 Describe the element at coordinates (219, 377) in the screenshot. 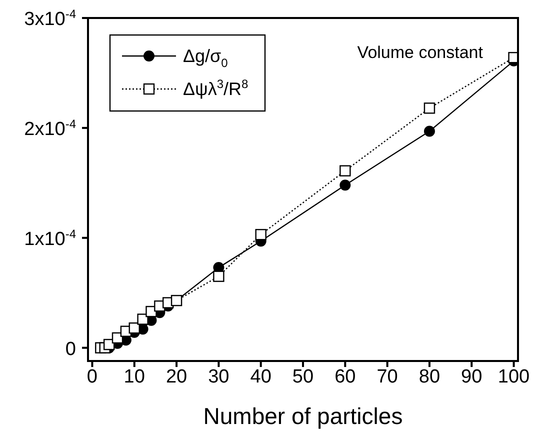

I see `x-tick-label: 30` at that location.